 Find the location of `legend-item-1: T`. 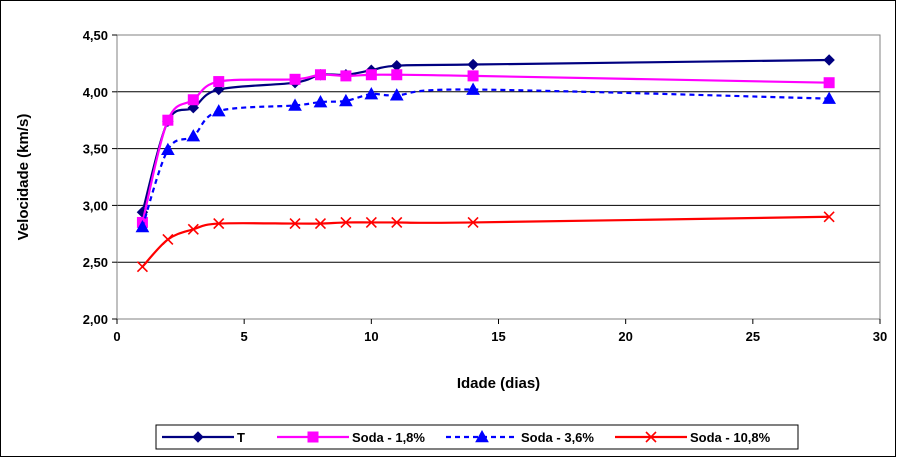

legend-item-1: T is located at coordinates (203, 437).